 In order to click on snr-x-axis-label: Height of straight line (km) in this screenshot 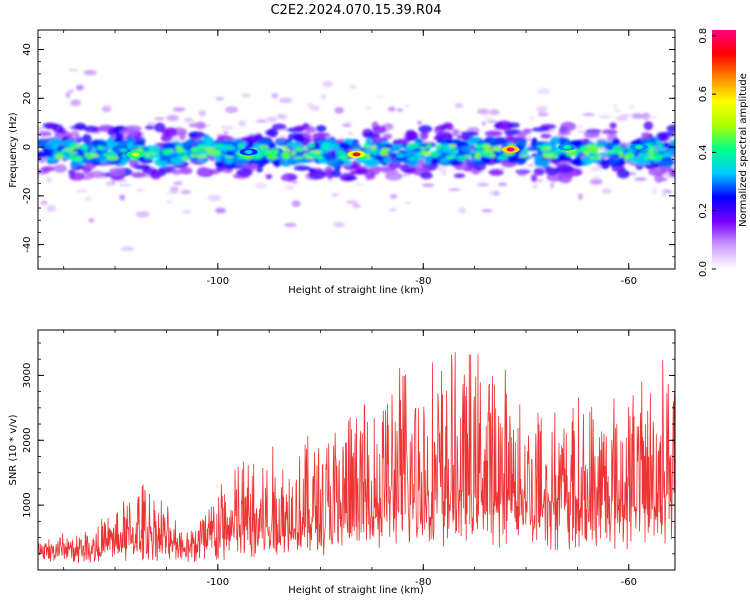, I will do `click(356, 590)`.